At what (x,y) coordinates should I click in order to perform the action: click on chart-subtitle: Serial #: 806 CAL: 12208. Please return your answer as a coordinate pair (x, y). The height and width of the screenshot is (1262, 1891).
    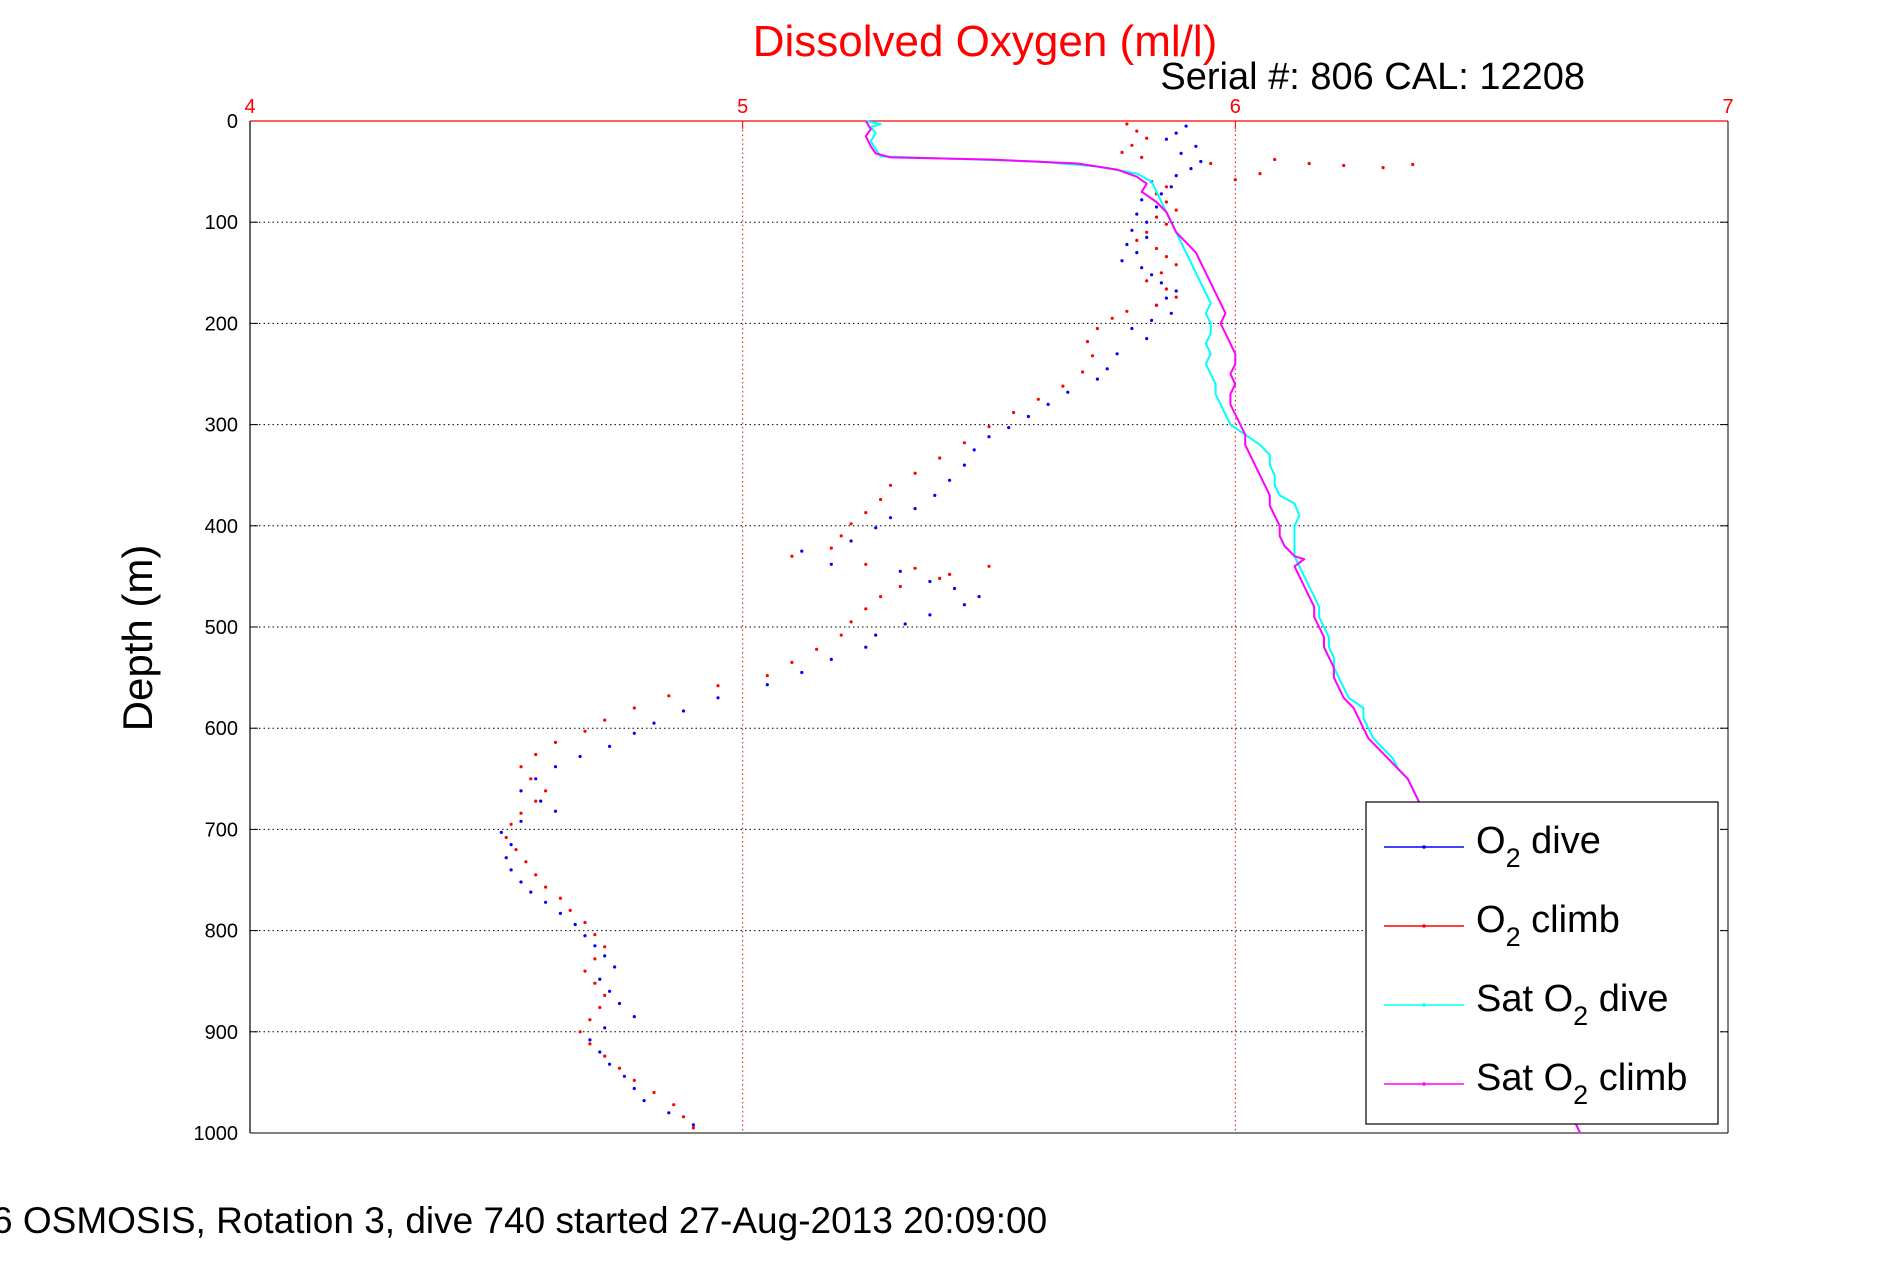
    Looking at the image, I should click on (1372, 77).